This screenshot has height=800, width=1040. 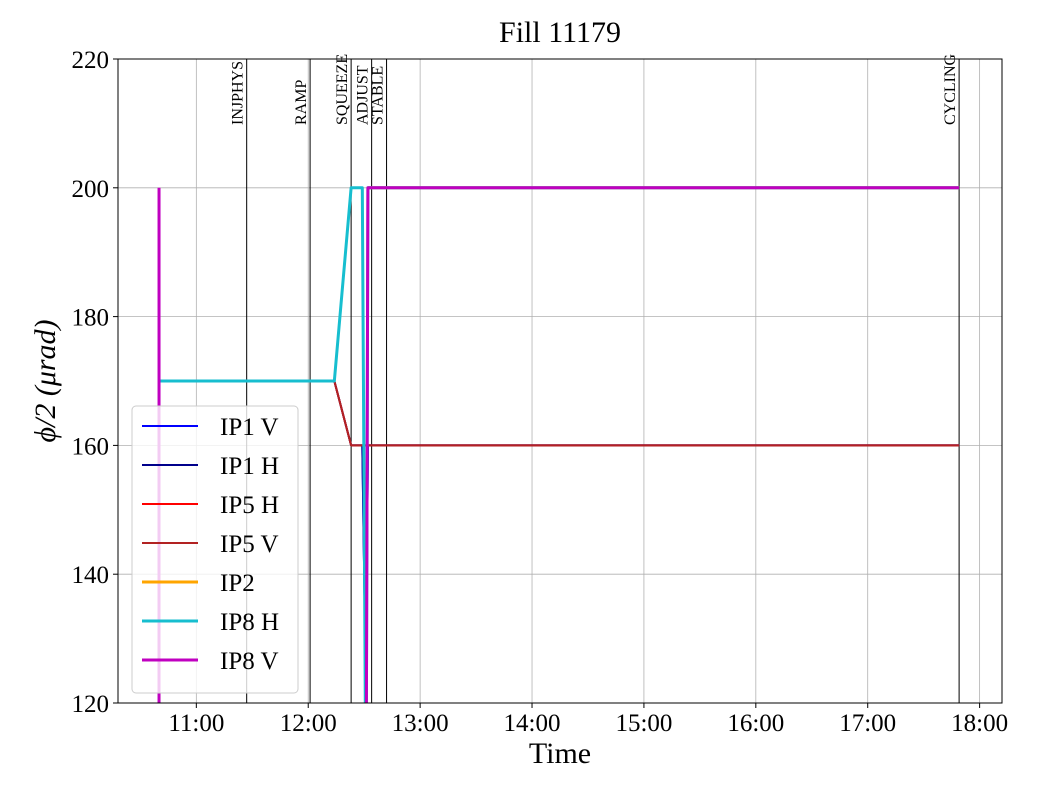 I want to click on event-label: STABLE, so click(x=378, y=95).